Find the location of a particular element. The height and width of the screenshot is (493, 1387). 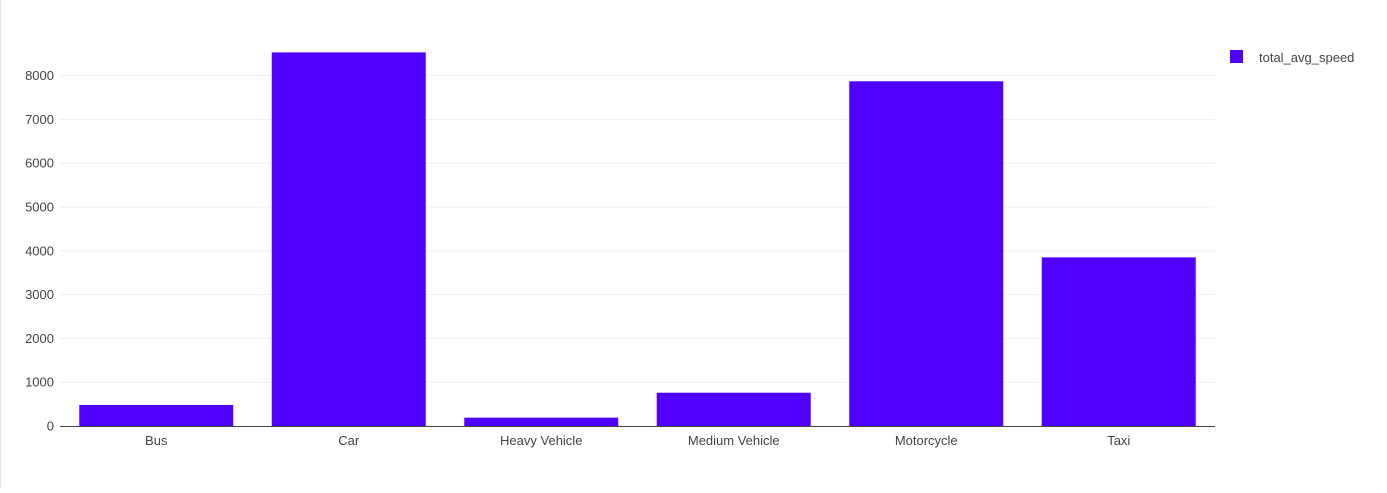

y-tick-label: 1000 is located at coordinates (39, 382).